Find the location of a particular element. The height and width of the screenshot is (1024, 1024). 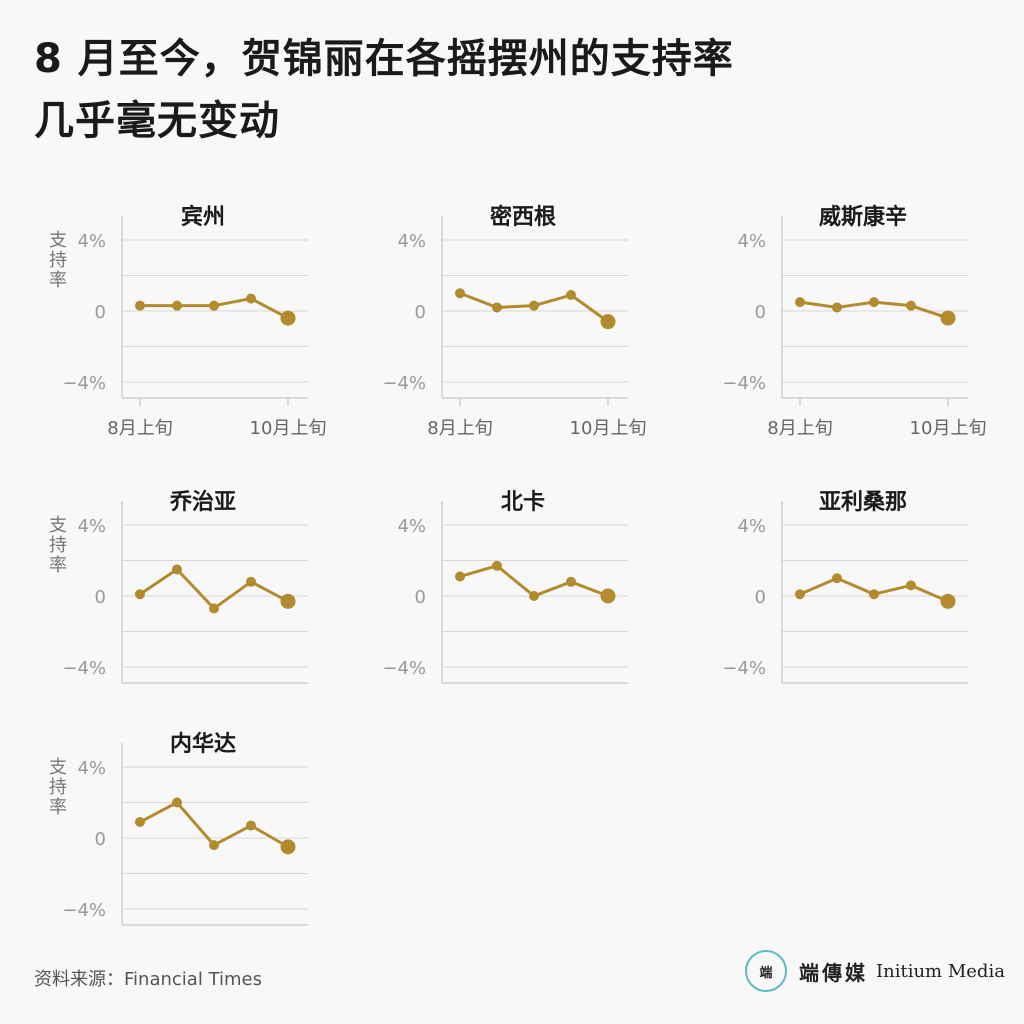

panel-title: 内华达 is located at coordinates (203, 744).